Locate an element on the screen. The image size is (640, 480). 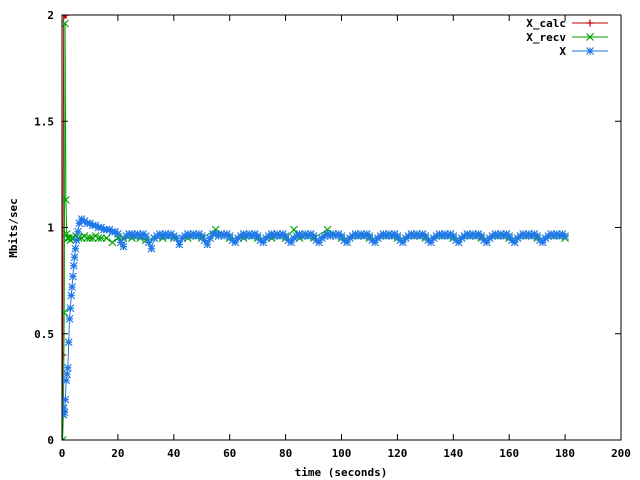
y-tick-label: 1 is located at coordinates (50, 228).